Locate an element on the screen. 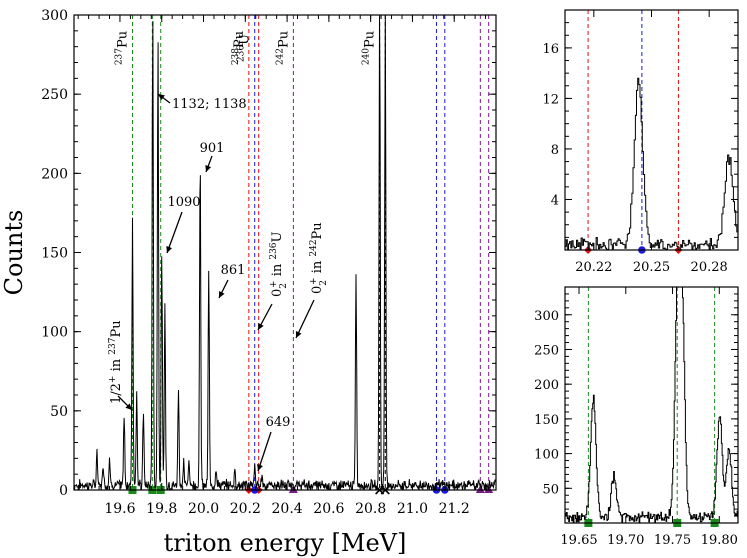 This screenshot has height=558, width=747. x-tick-label: 20.0 is located at coordinates (203, 509).